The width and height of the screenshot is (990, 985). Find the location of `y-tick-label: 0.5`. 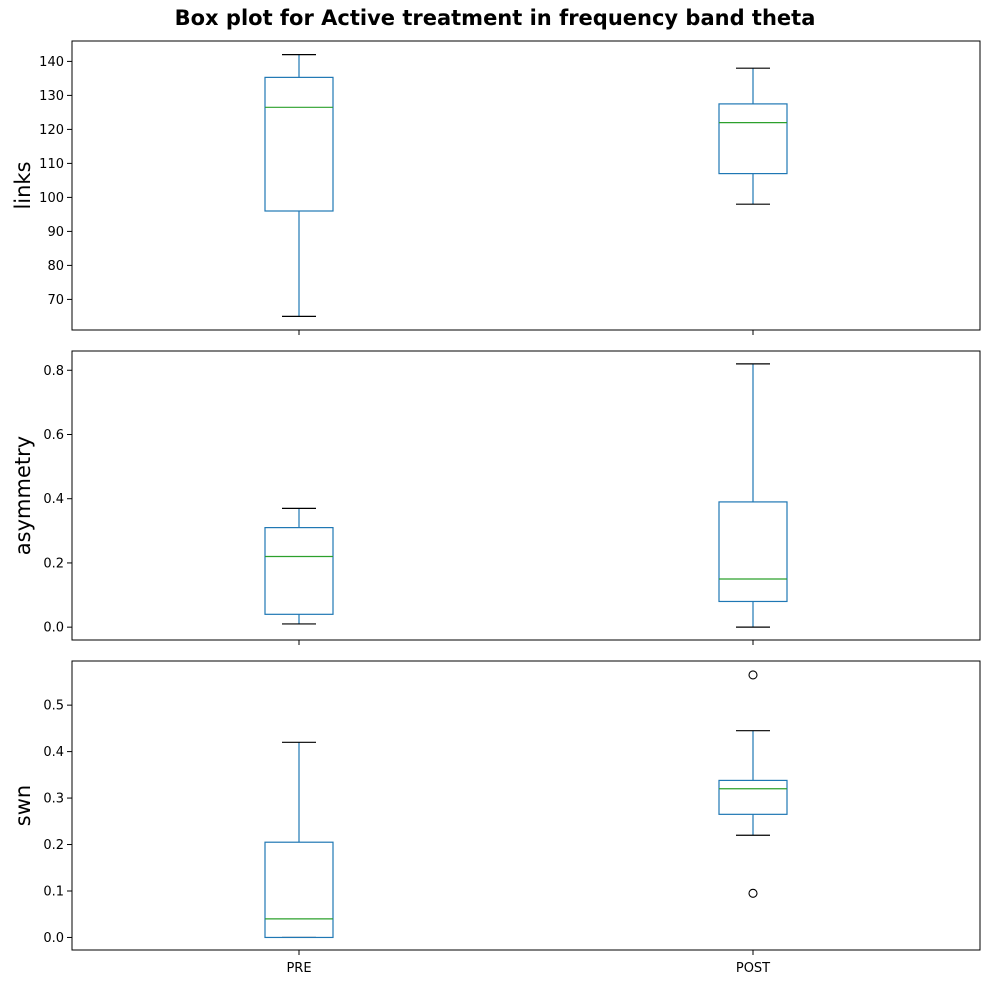

y-tick-label: 0.5 is located at coordinates (53, 706).